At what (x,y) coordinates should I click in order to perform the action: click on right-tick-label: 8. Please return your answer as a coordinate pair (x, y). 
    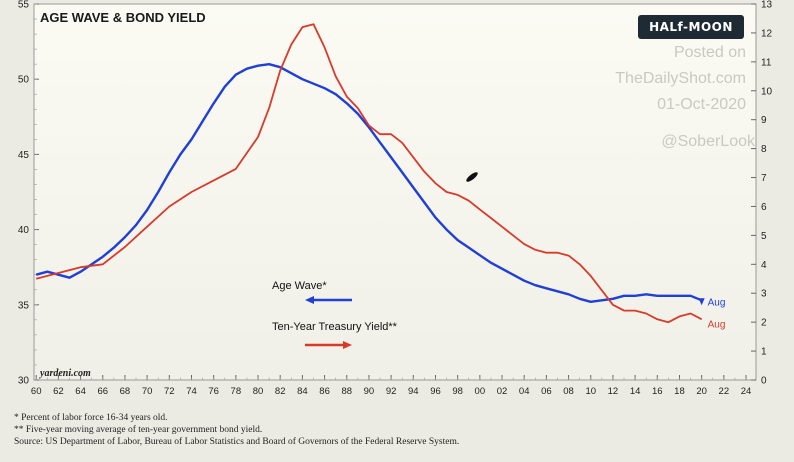
    Looking at the image, I should click on (764, 149).